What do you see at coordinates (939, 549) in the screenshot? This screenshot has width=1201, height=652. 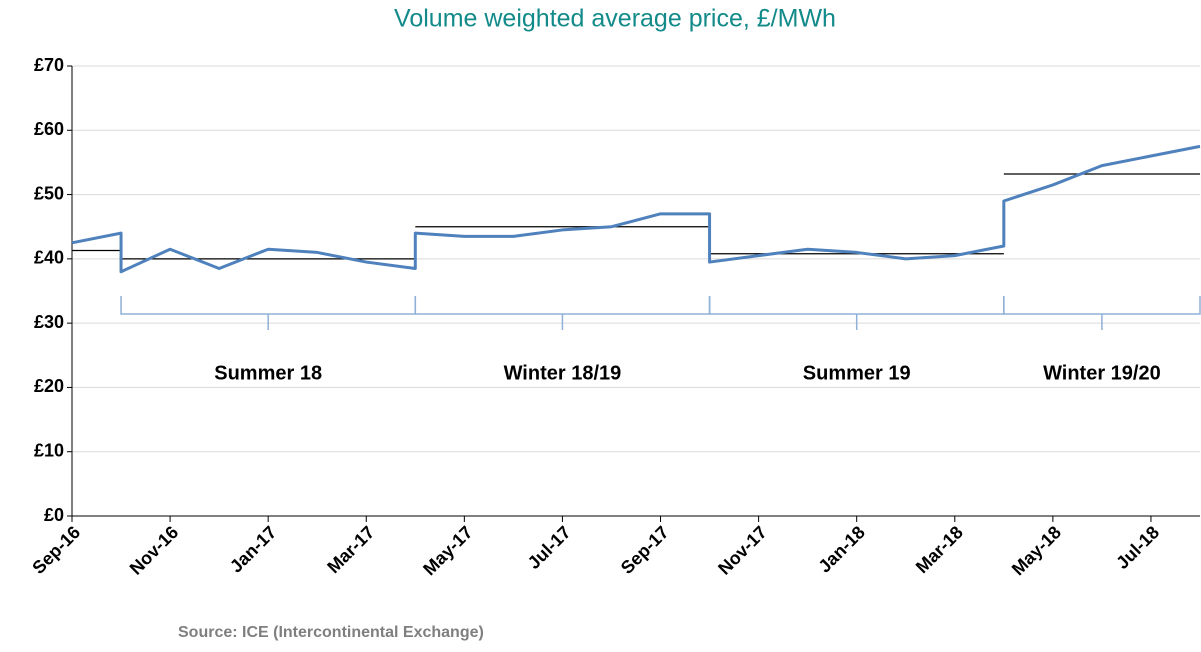 I see `x-tick-label: Mar-18` at bounding box center [939, 549].